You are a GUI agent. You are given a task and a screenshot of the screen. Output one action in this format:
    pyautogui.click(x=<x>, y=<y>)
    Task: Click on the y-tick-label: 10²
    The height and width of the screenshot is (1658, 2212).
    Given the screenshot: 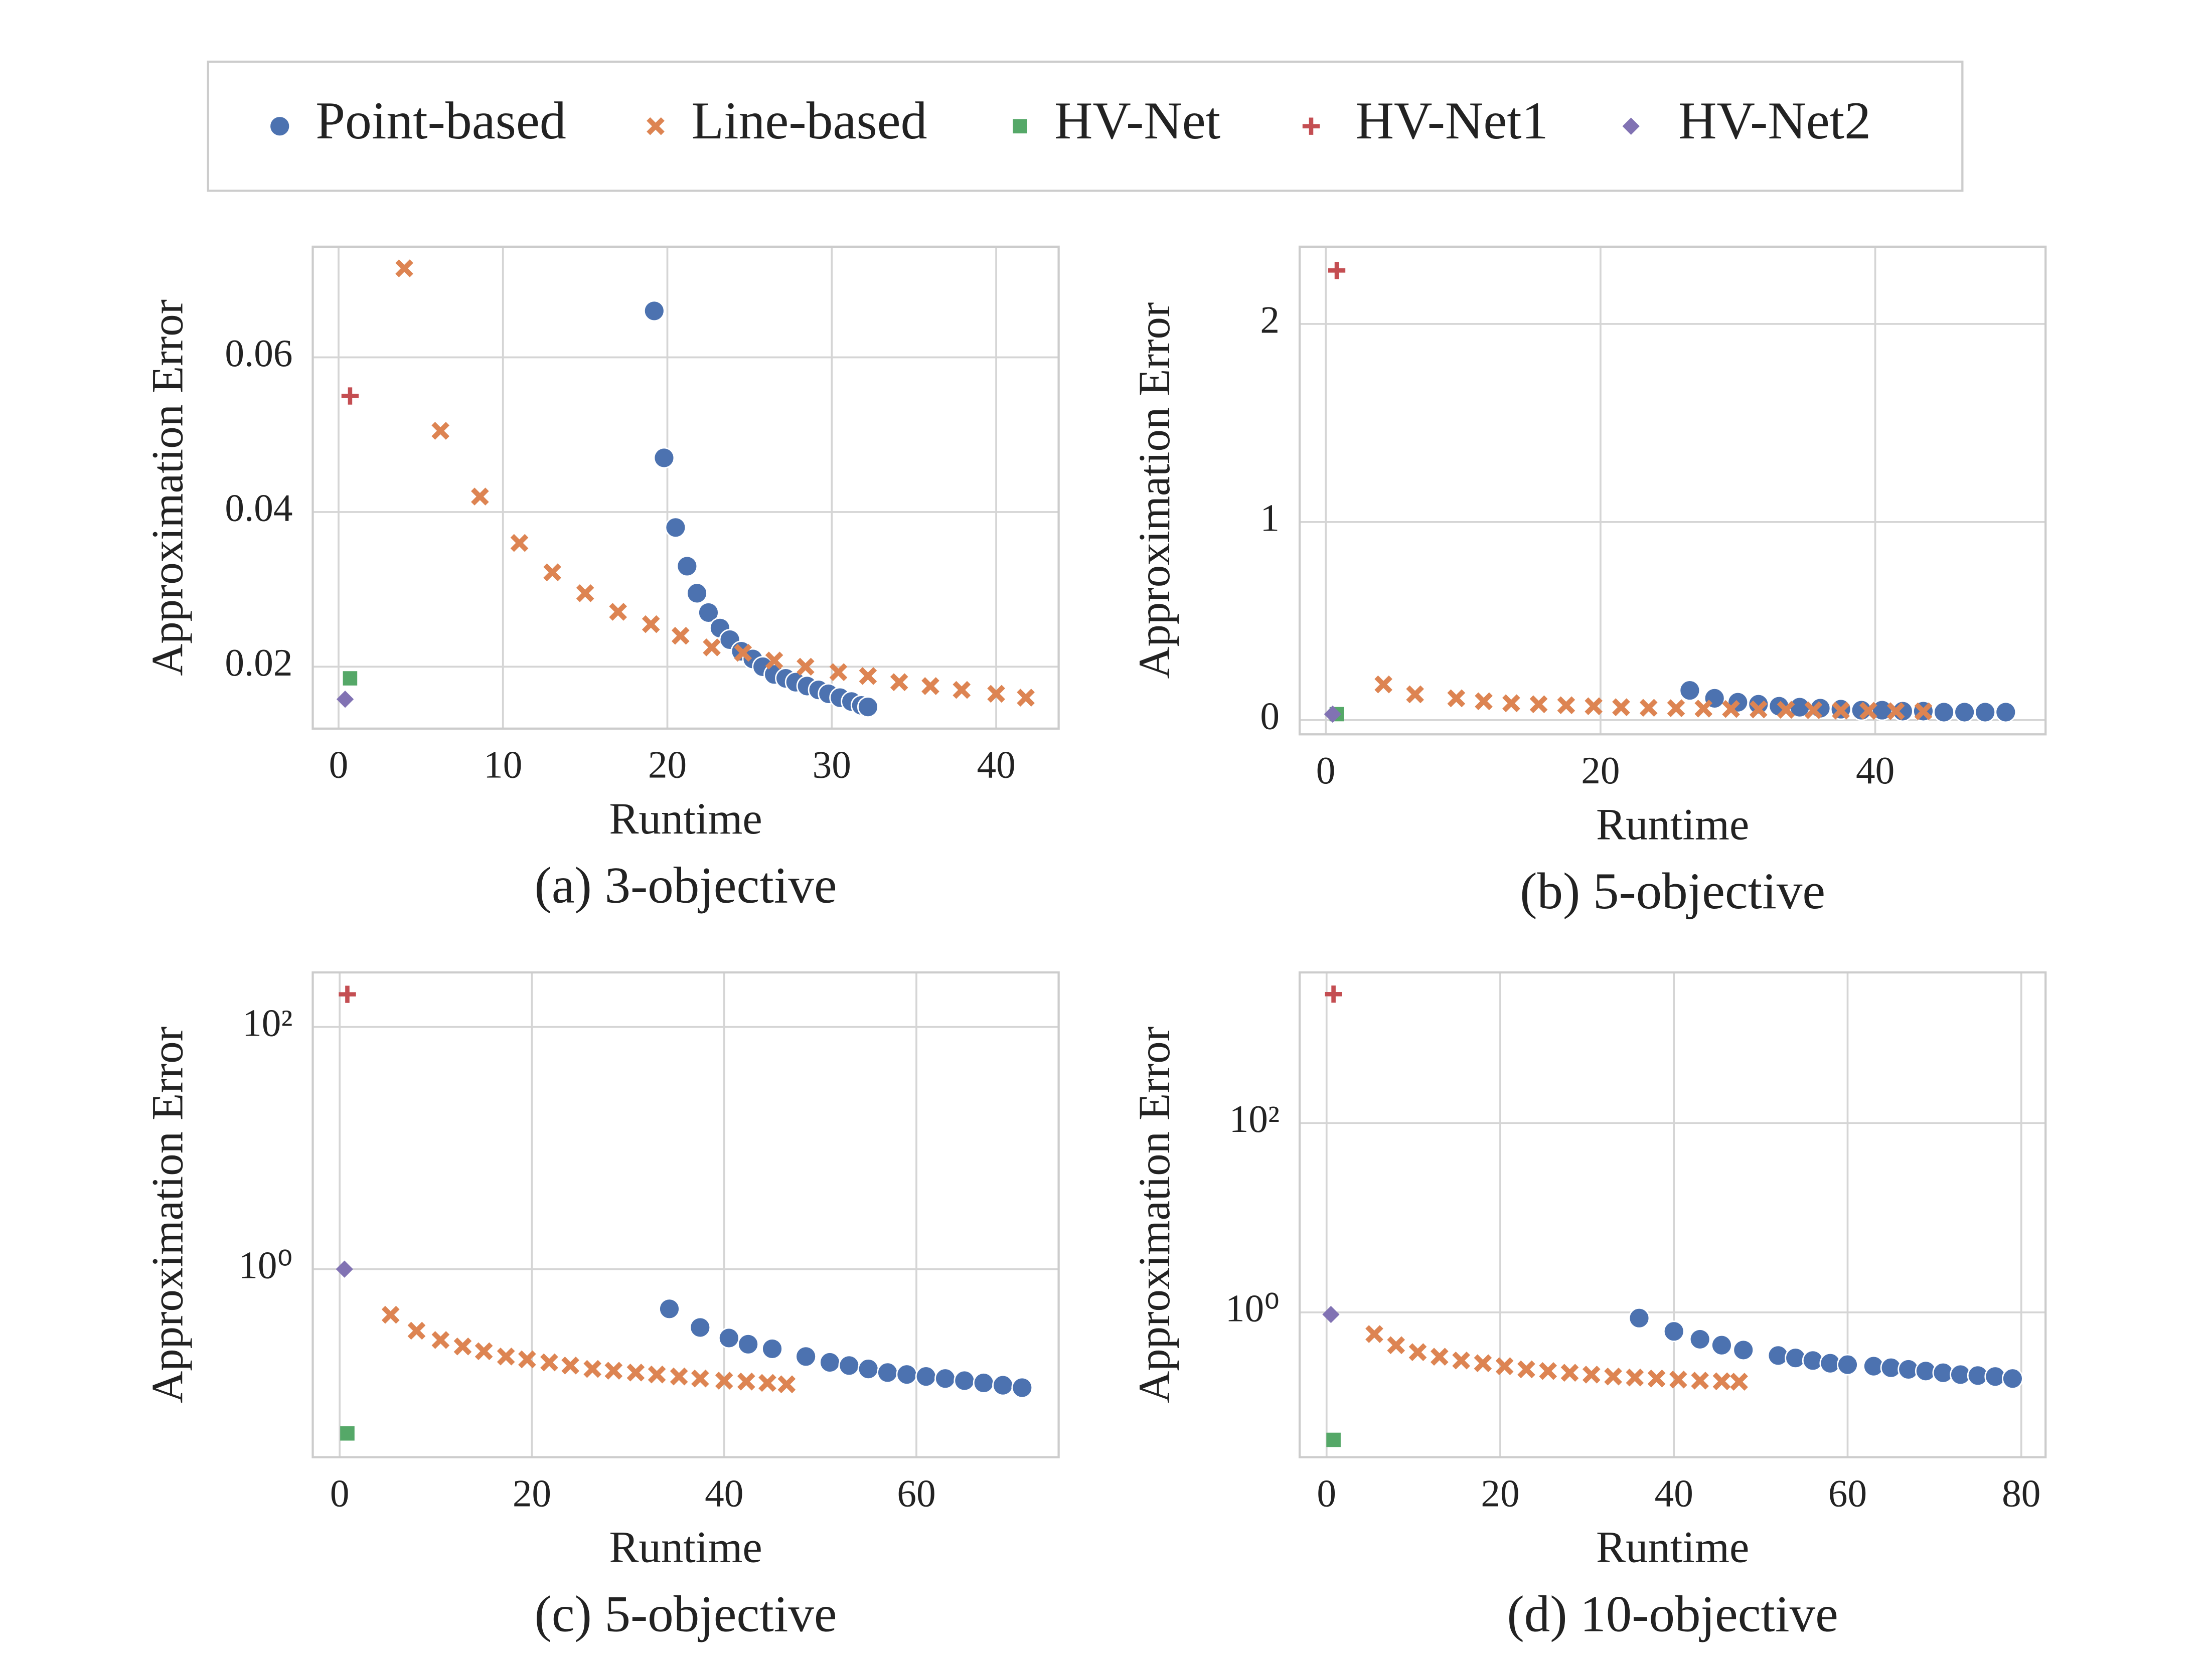 What is the action you would take?
    pyautogui.click(x=1254, y=1118)
    